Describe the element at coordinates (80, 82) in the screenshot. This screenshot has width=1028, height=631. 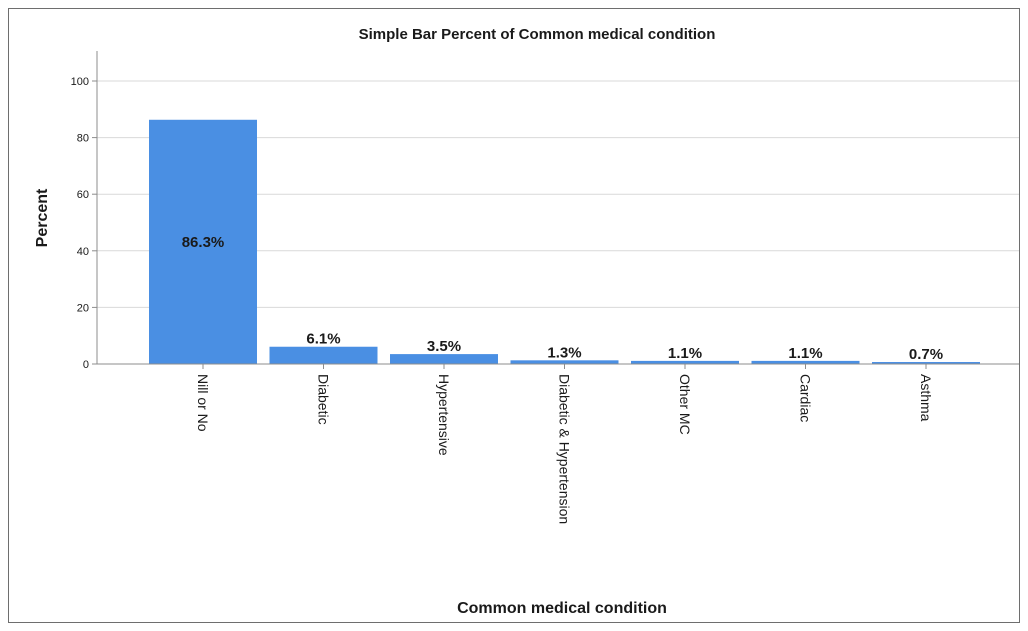
I see `y-tick-label: 100` at that location.